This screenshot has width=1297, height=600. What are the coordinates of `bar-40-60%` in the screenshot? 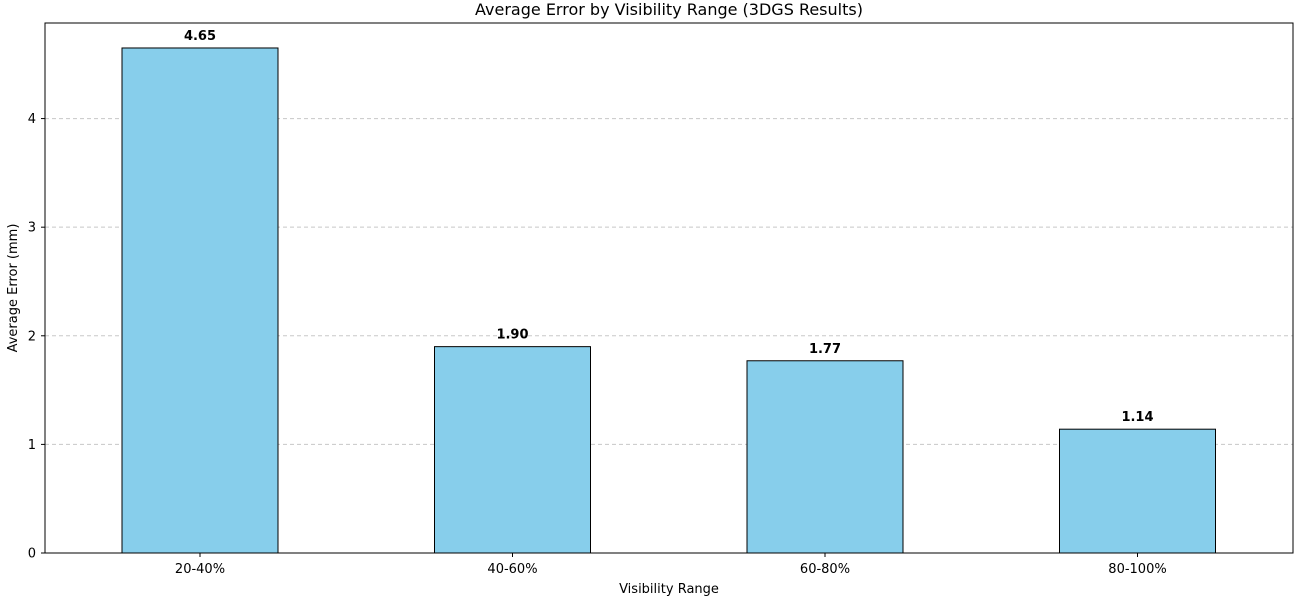 It's located at (512, 450).